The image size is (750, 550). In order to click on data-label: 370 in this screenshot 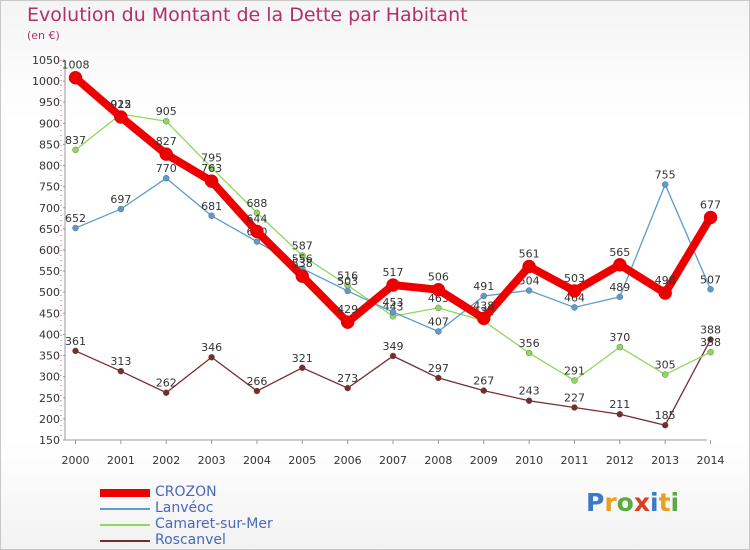, I will do `click(619, 337)`.